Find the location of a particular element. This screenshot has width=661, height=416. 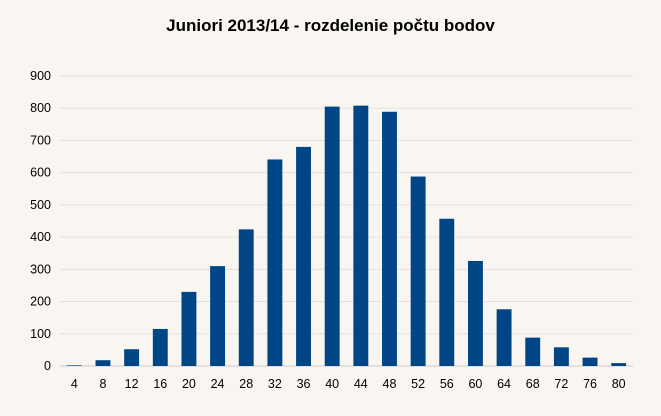

x-tick-label: 8 is located at coordinates (102, 384).